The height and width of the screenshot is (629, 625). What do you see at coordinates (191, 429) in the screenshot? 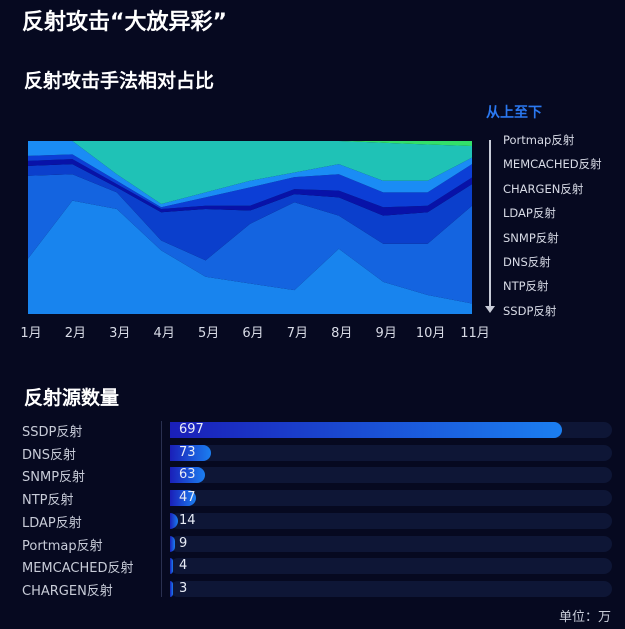
I see `bar-value-label: 697` at bounding box center [191, 429].